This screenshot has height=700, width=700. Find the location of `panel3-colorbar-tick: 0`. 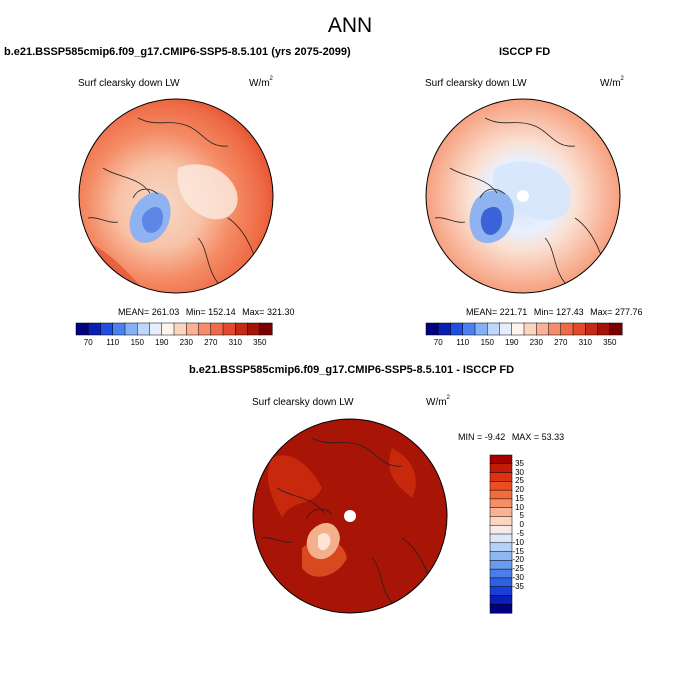

panel3-colorbar-tick: 0 is located at coordinates (521, 525).